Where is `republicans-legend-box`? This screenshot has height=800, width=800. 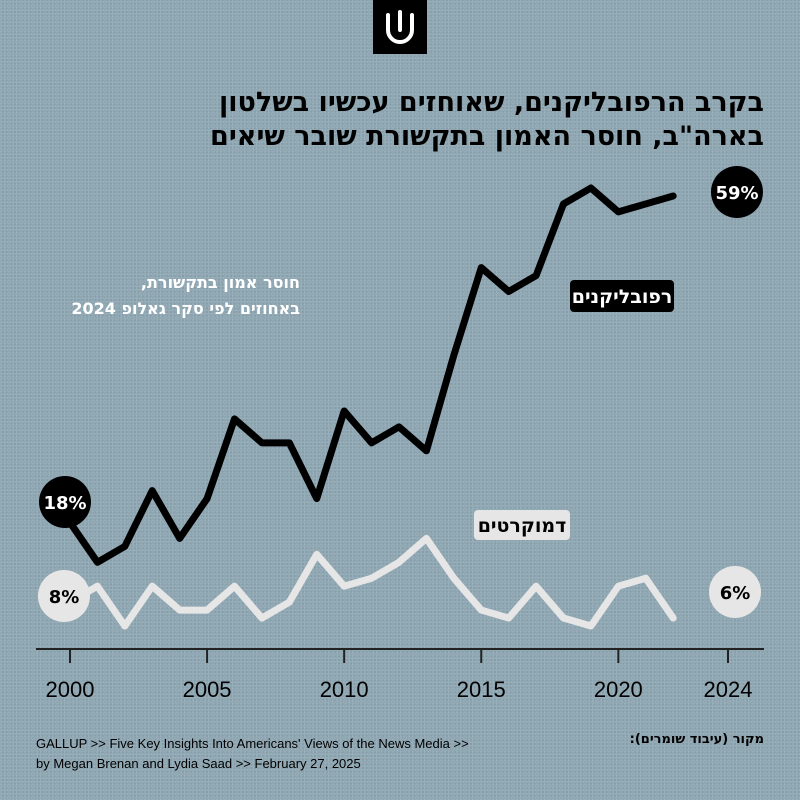 republicans-legend-box is located at coordinates (622, 296).